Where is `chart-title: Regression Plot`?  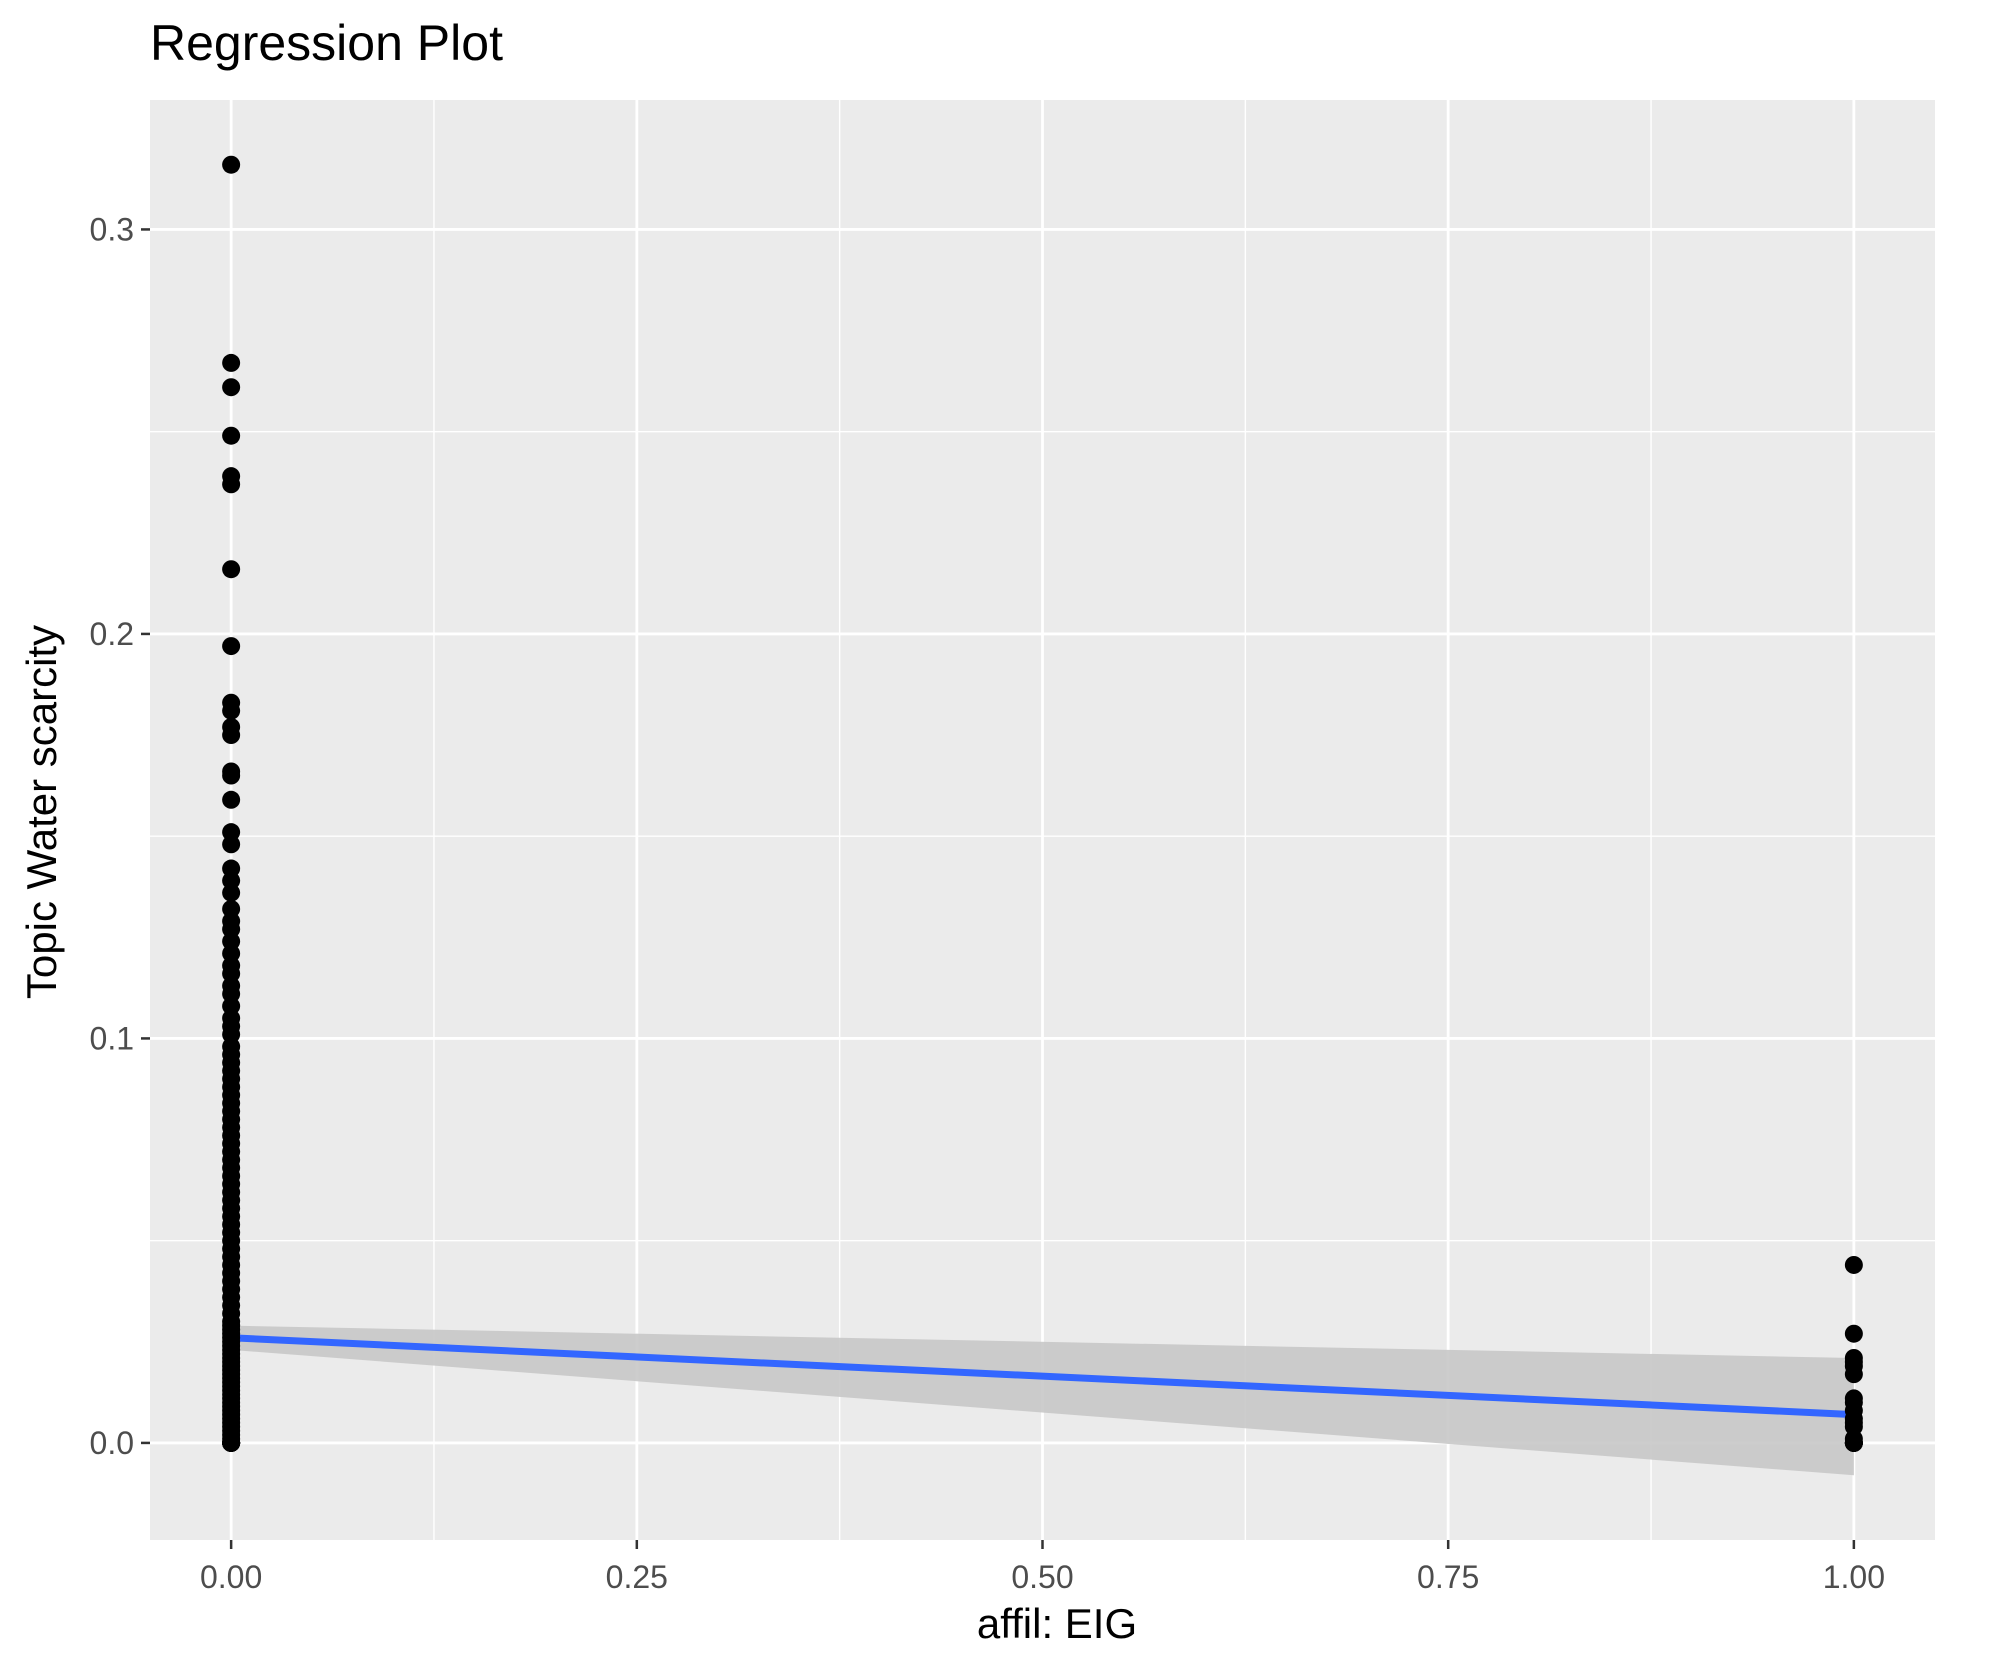 chart-title: Regression Plot is located at coordinates (326, 43).